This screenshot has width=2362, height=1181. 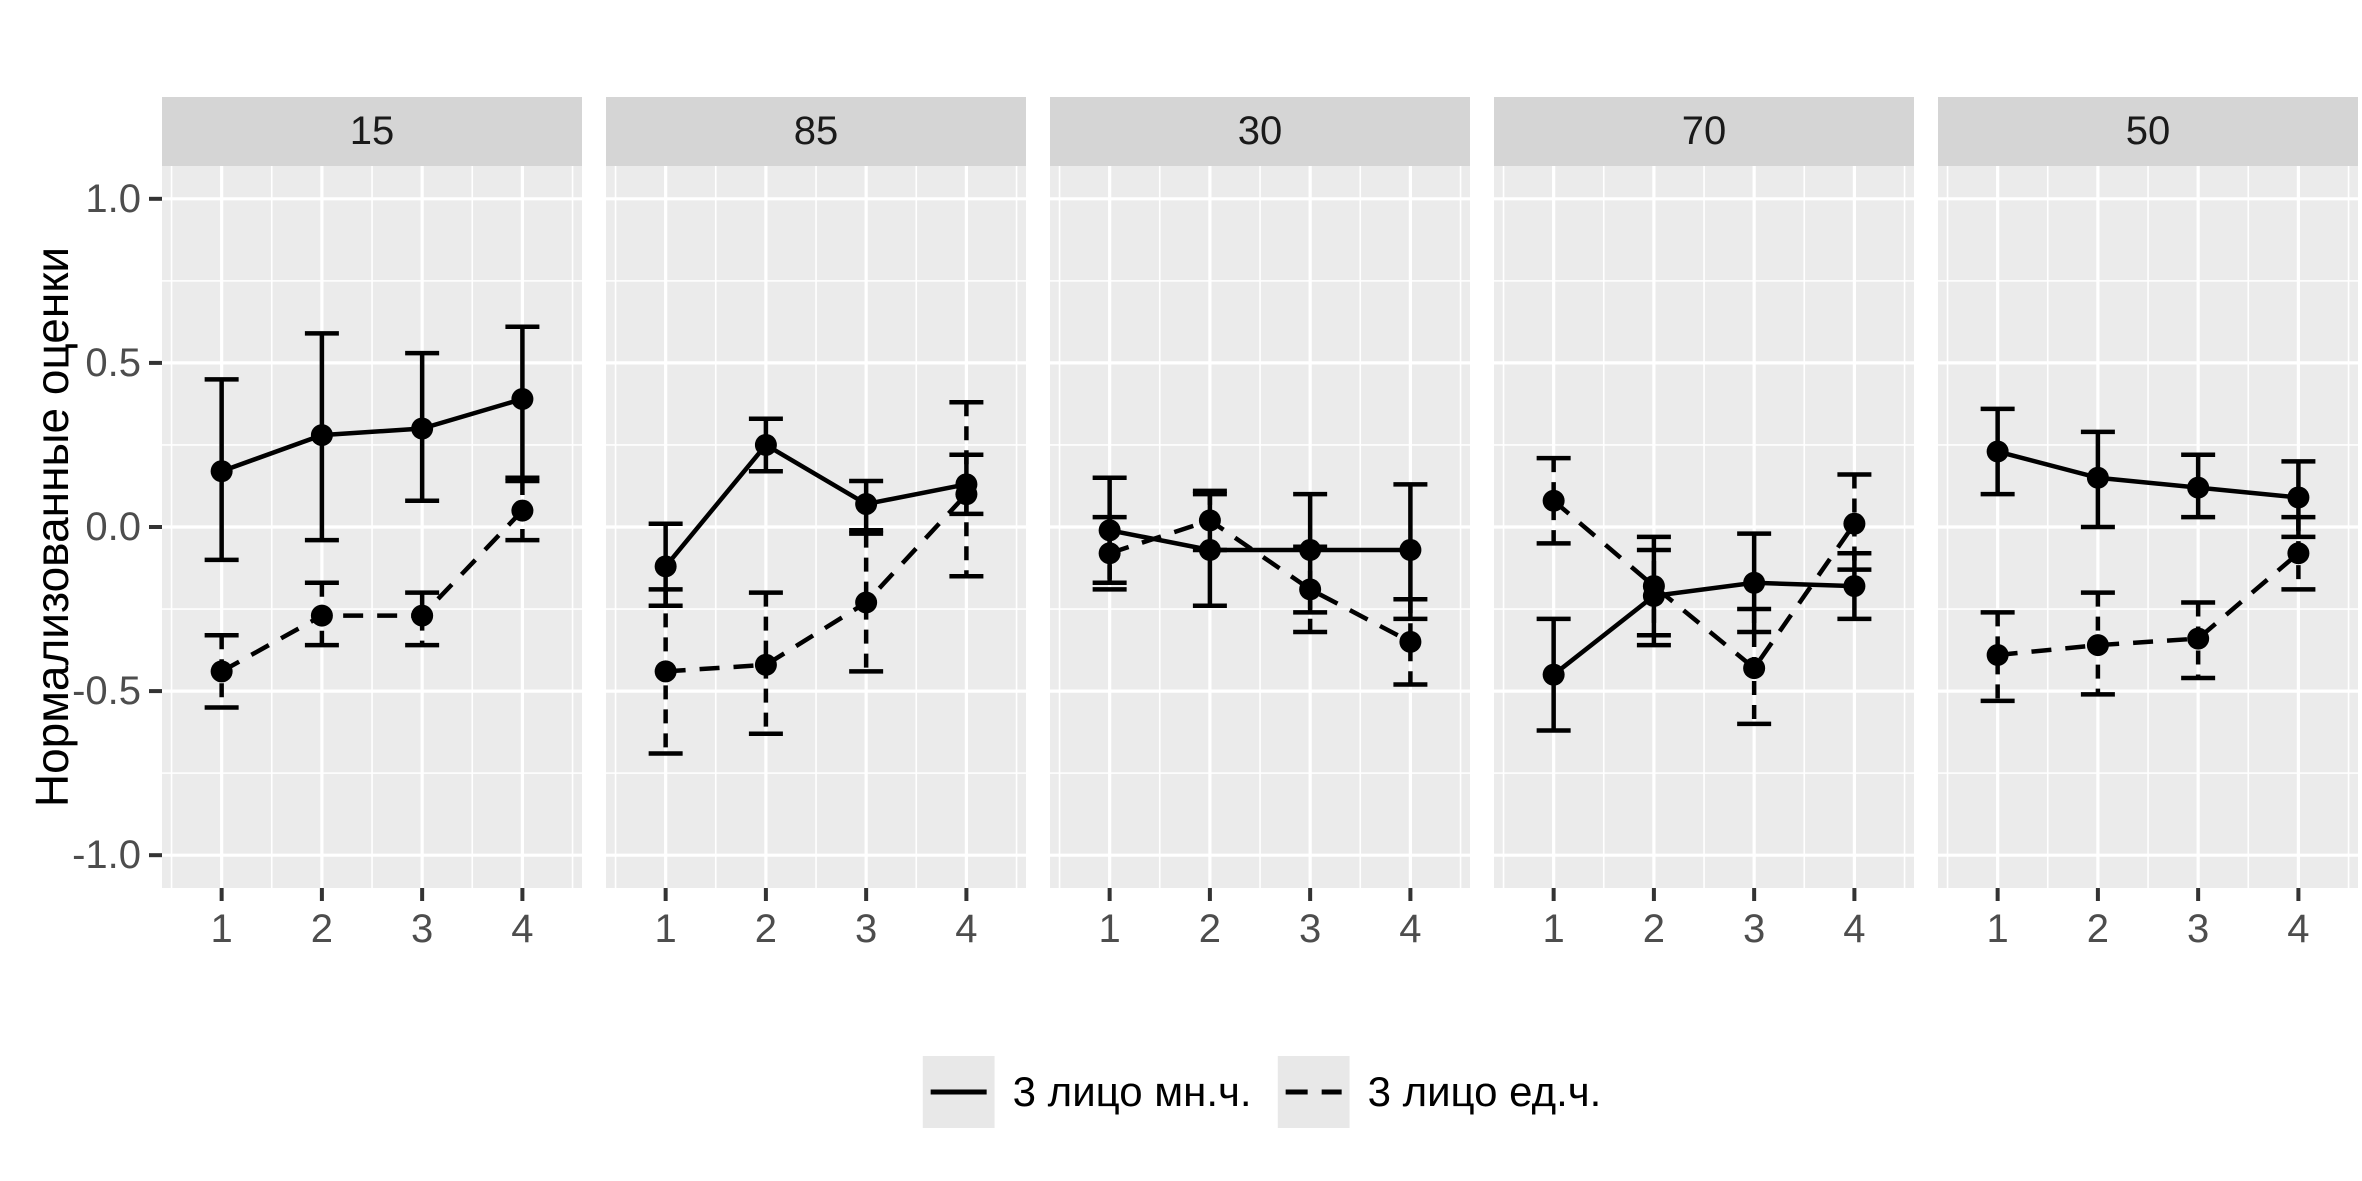 I want to click on y-tick-label: -0.5, so click(x=106, y=691).